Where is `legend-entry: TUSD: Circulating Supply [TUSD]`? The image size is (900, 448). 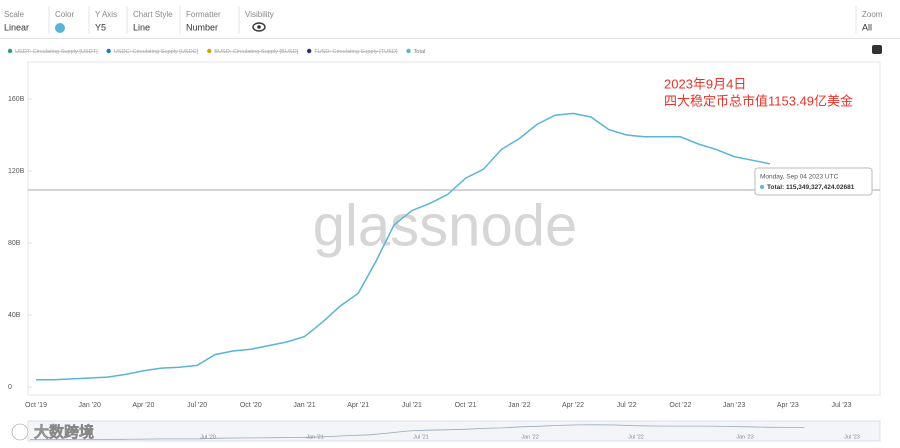
legend-entry: TUSD: Circulating Supply [TUSD] is located at coordinates (356, 52).